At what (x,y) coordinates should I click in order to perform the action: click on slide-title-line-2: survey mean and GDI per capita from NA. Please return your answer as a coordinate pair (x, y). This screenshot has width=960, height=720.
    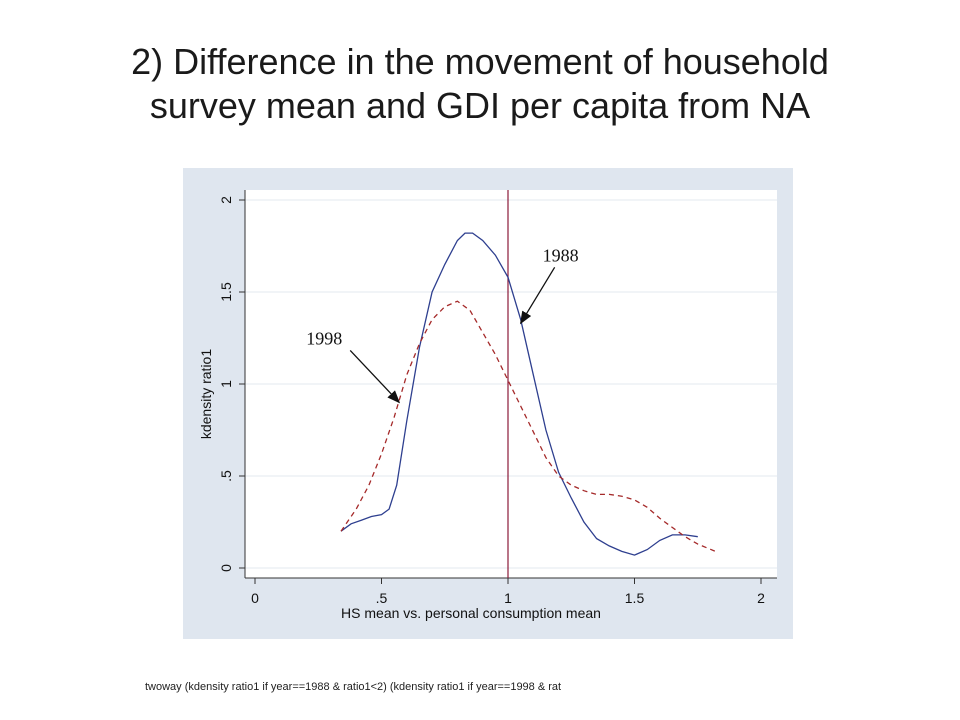
    Looking at the image, I should click on (480, 105).